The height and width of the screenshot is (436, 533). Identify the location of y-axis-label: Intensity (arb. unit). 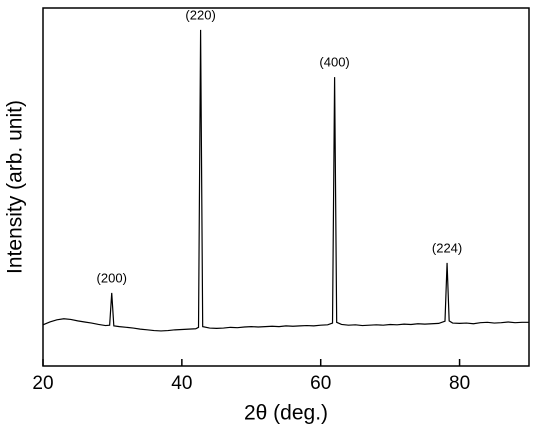
(15, 187).